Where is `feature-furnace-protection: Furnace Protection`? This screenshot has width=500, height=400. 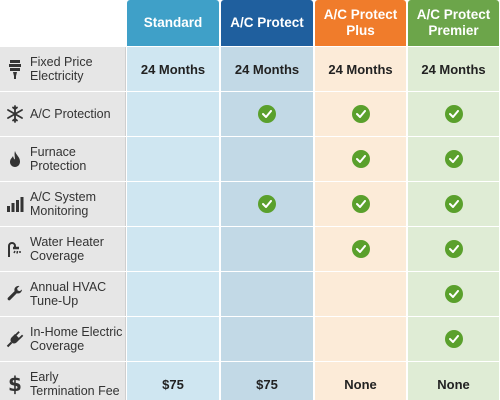
feature-furnace-protection: Furnace Protection is located at coordinates (63, 159).